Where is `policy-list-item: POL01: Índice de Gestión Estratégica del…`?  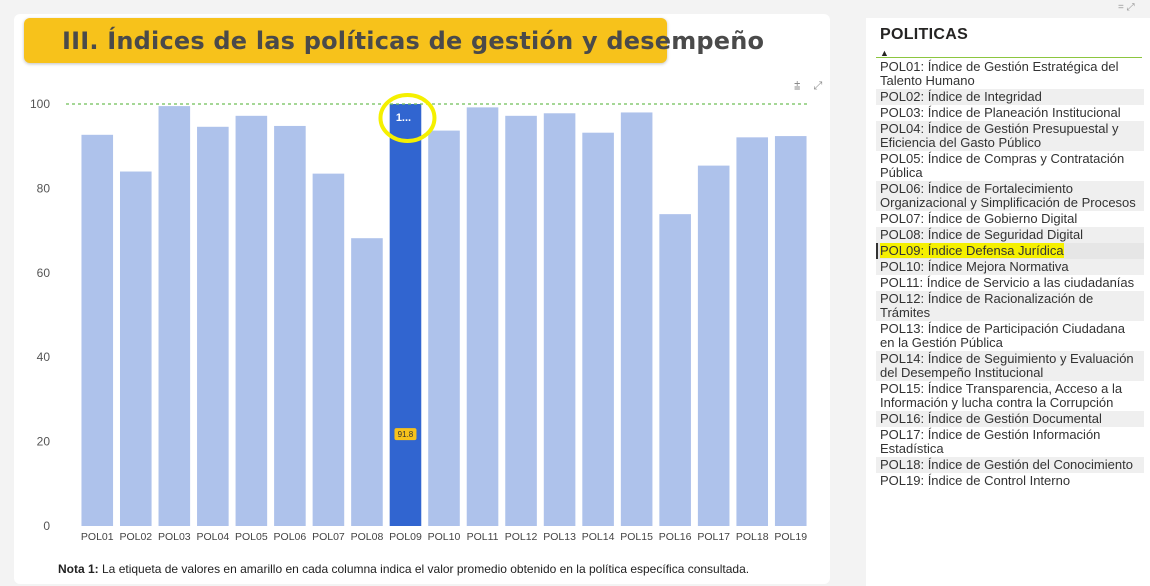
policy-list-item: POL01: Índice de Gestión Estratégica del… is located at coordinates (1010, 74).